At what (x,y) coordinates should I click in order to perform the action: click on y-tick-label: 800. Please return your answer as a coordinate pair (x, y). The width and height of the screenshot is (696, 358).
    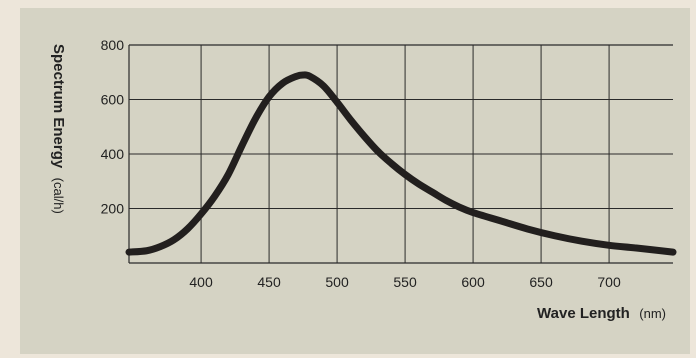
    Looking at the image, I should click on (113, 45).